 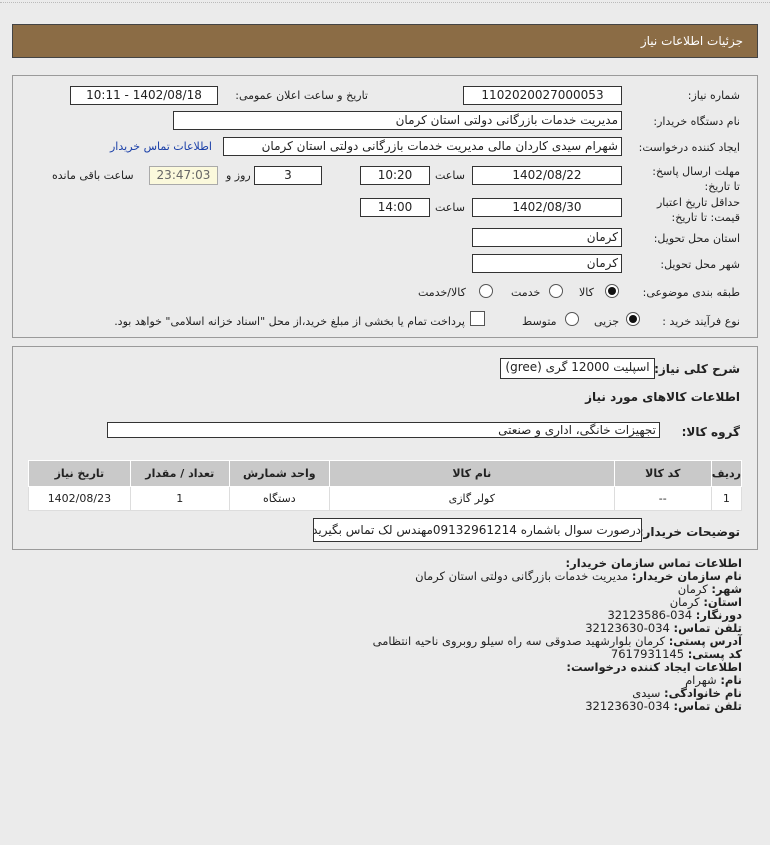 I want to click on category-radio-goods, so click(x=612, y=291).